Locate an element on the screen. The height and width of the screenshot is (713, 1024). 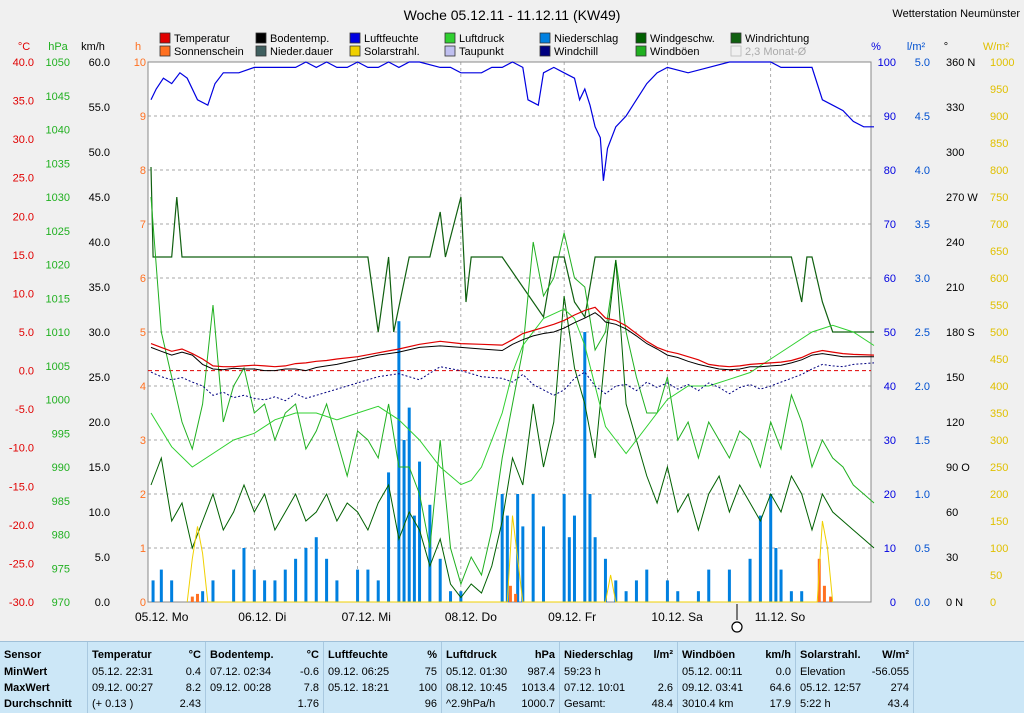
axis-tick-label: 1020 is located at coordinates (58, 266).